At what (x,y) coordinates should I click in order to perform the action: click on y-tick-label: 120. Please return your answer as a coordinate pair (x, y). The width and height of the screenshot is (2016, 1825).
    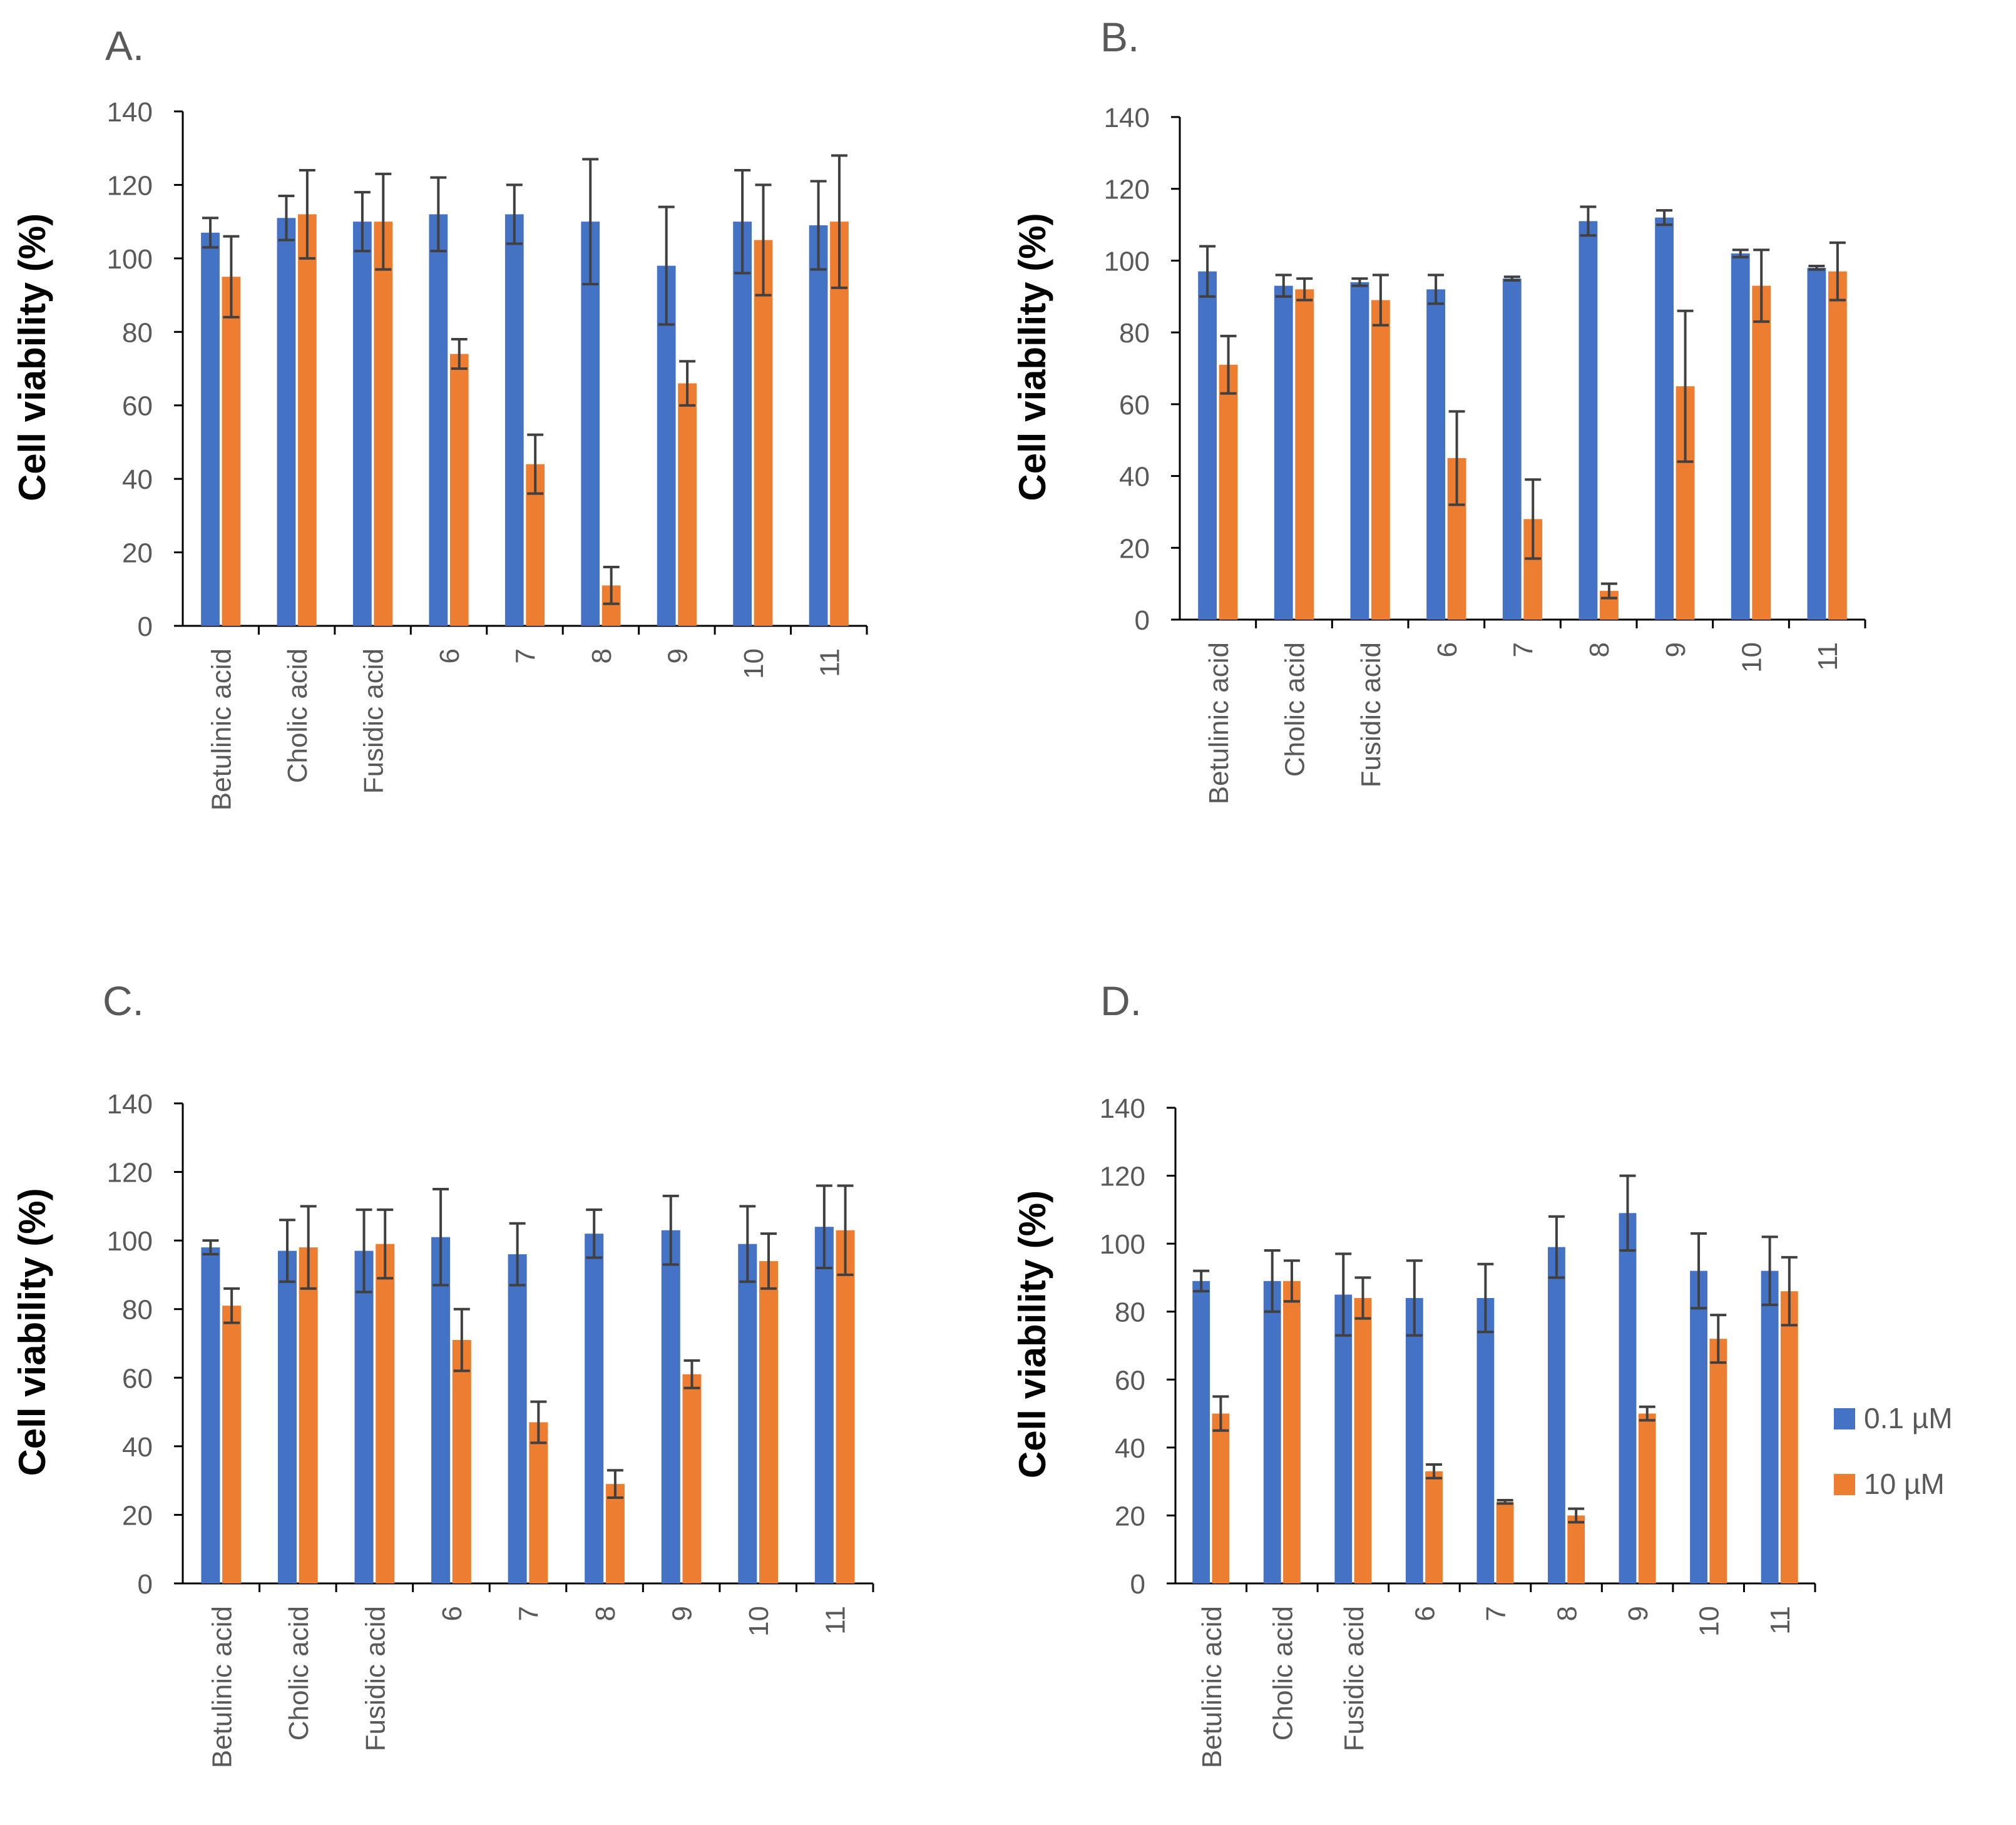
    Looking at the image, I should click on (130, 1173).